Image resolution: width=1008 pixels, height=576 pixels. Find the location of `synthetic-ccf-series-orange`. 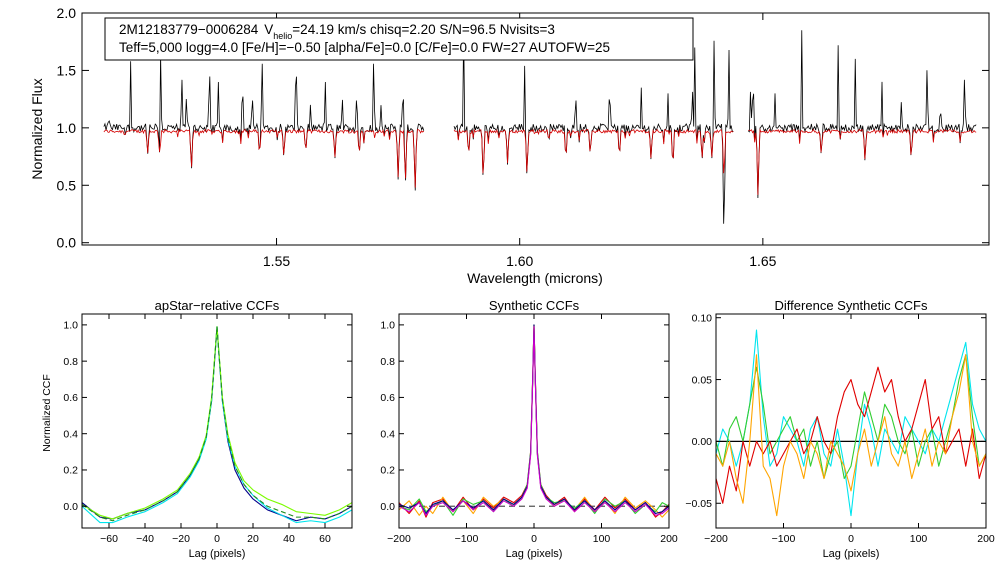

synthetic-ccf-series-orange is located at coordinates (534, 421).